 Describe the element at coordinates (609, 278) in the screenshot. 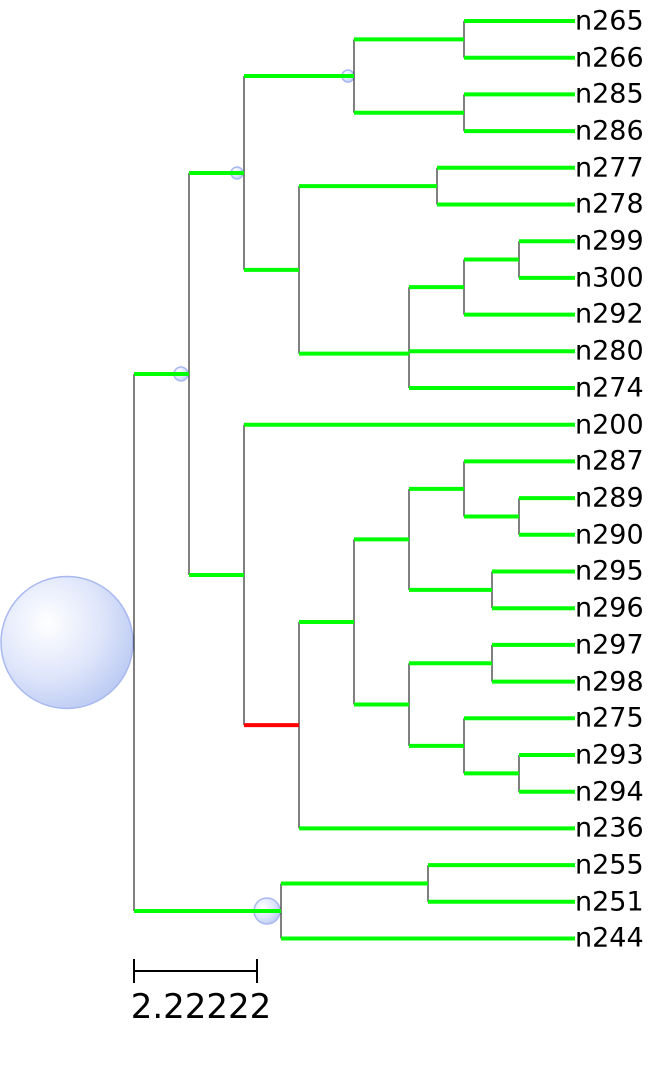

I see `leaf-label: n300` at that location.